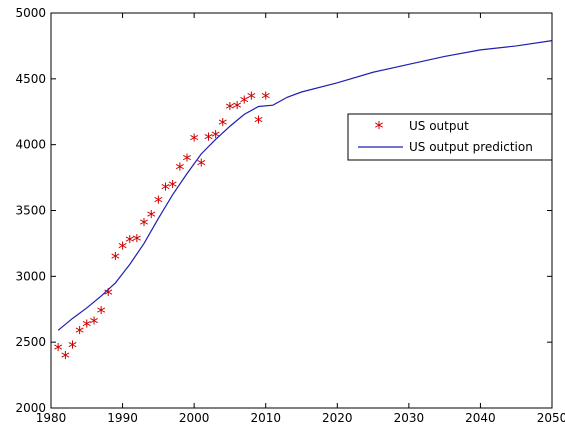 The image size is (565, 429). I want to click on x-tick-label: 2020, so click(337, 418).